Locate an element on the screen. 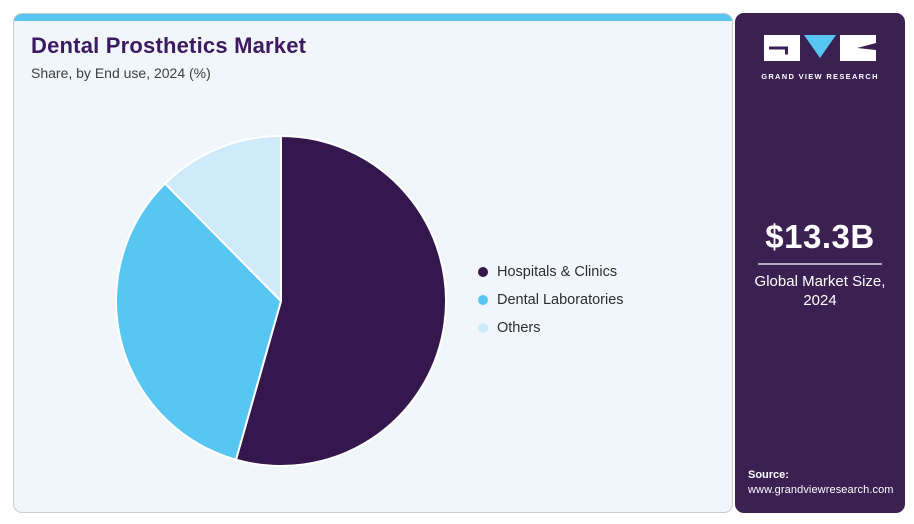 The image size is (914, 524). legend-label: Others is located at coordinates (519, 328).